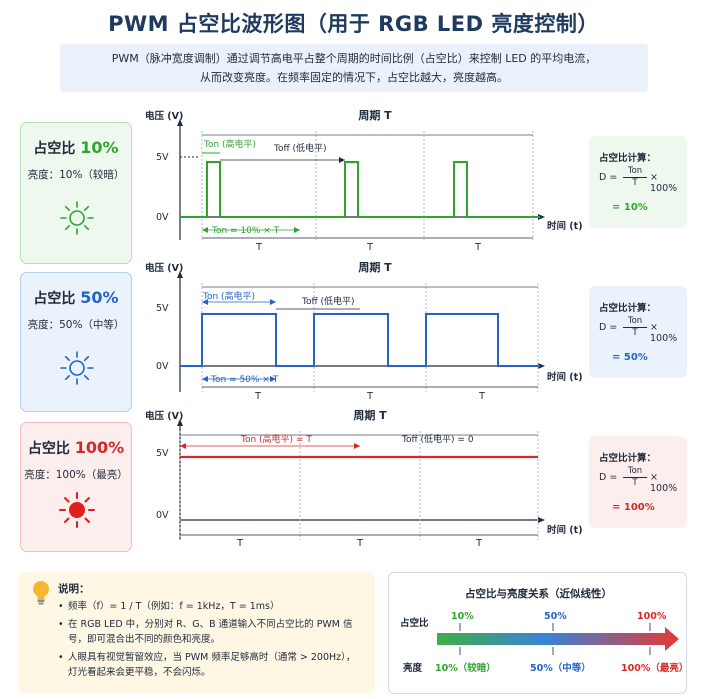 This screenshot has height=699, width=707. I want to click on duty-axis-label: 占空比, so click(414, 623).